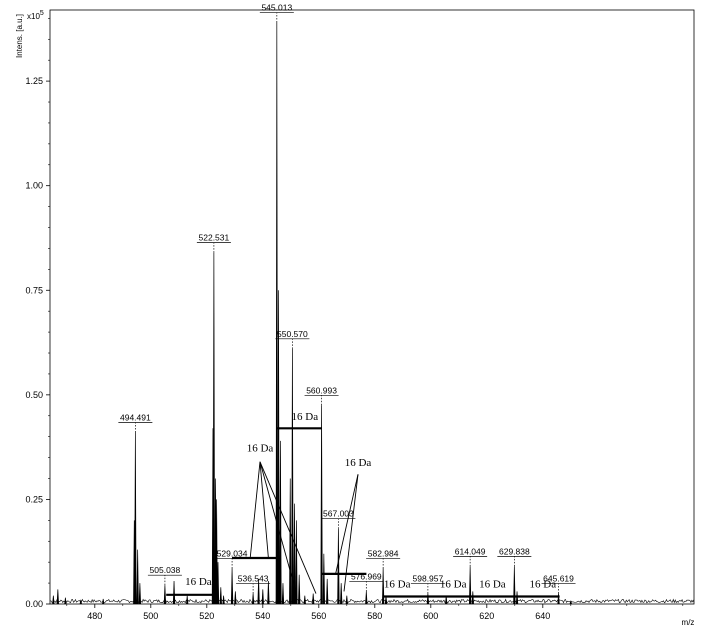 The height and width of the screenshot is (638, 707). What do you see at coordinates (42, 13) in the screenshot?
I see `y-multiplier-exponent: 5` at bounding box center [42, 13].